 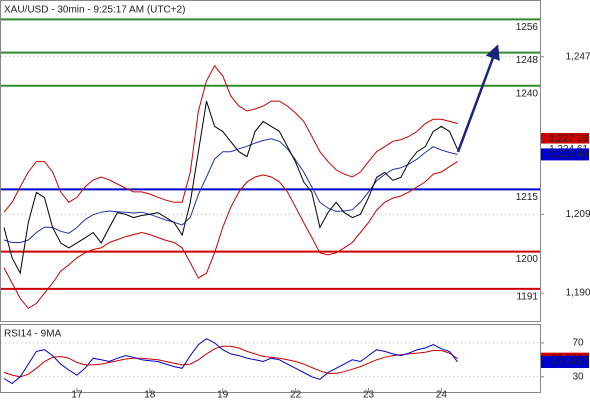 I want to click on projection-arrow, so click(x=478, y=98).